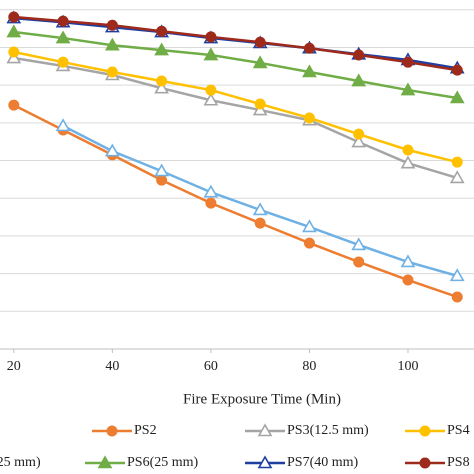  Describe the element at coordinates (211, 366) in the screenshot. I see `x-tick-label: 60` at that location.